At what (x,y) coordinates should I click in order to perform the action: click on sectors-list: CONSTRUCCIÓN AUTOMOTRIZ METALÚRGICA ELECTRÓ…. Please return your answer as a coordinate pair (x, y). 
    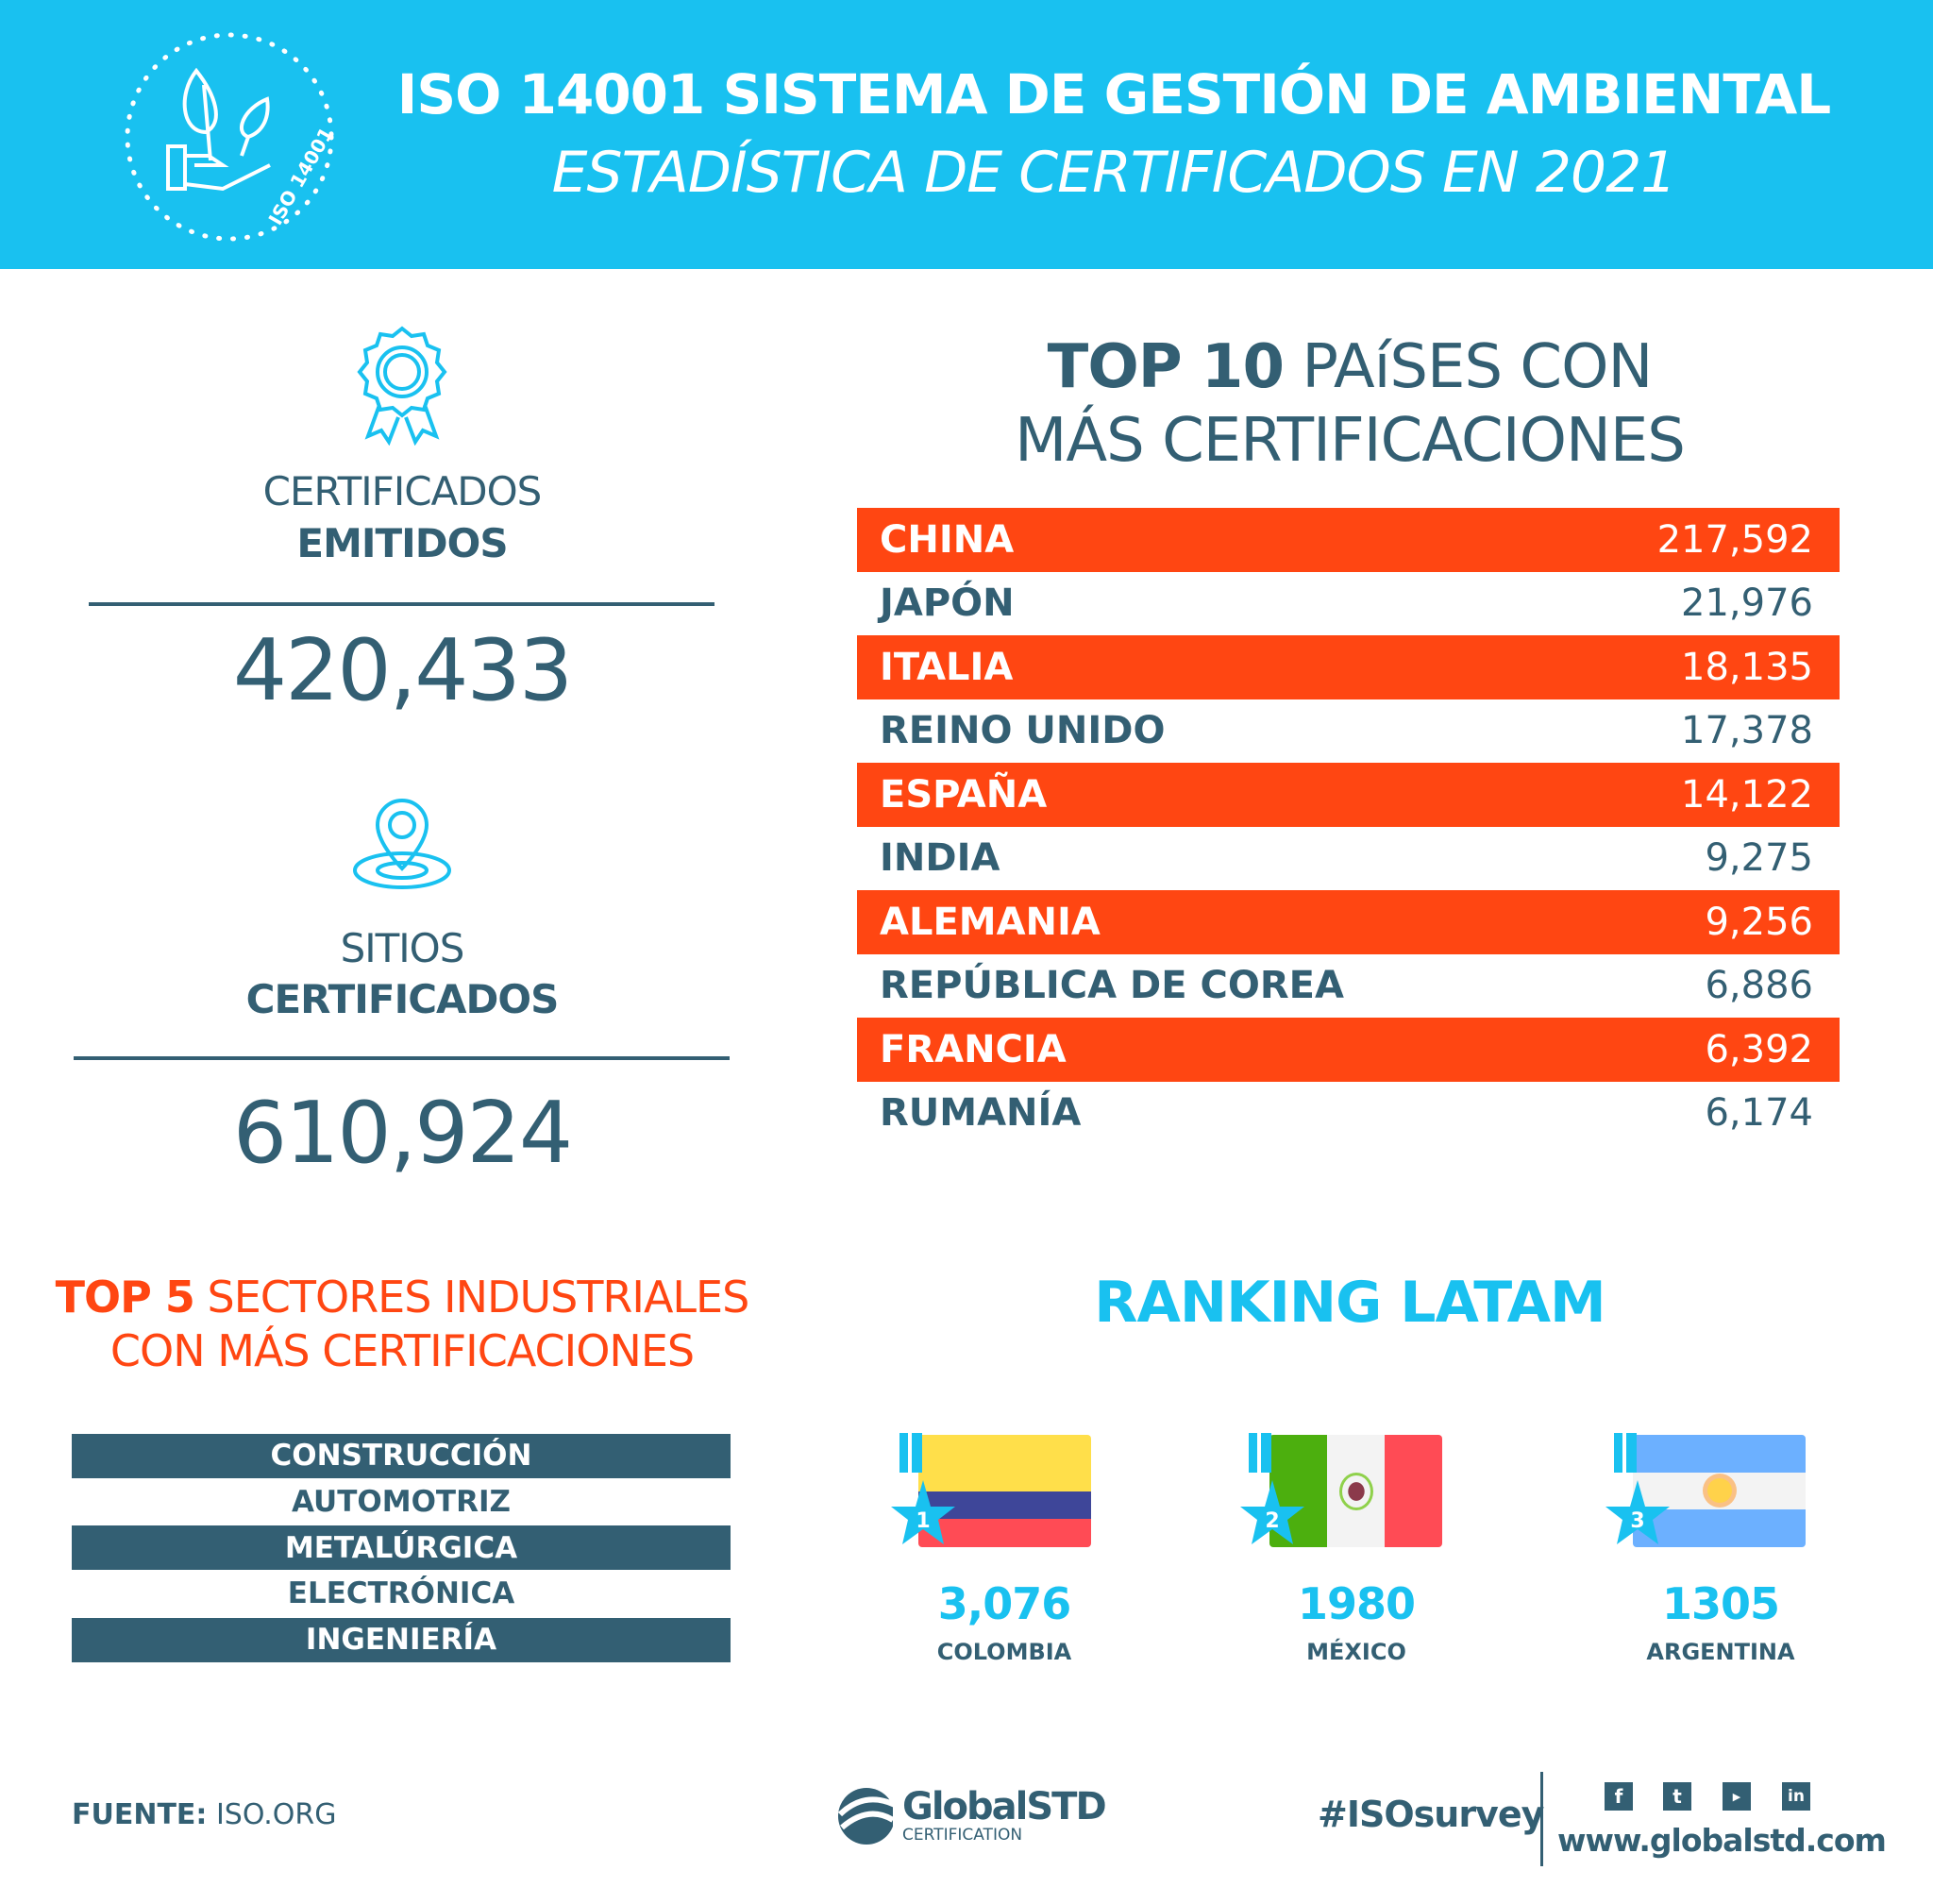
    Looking at the image, I should click on (401, 1547).